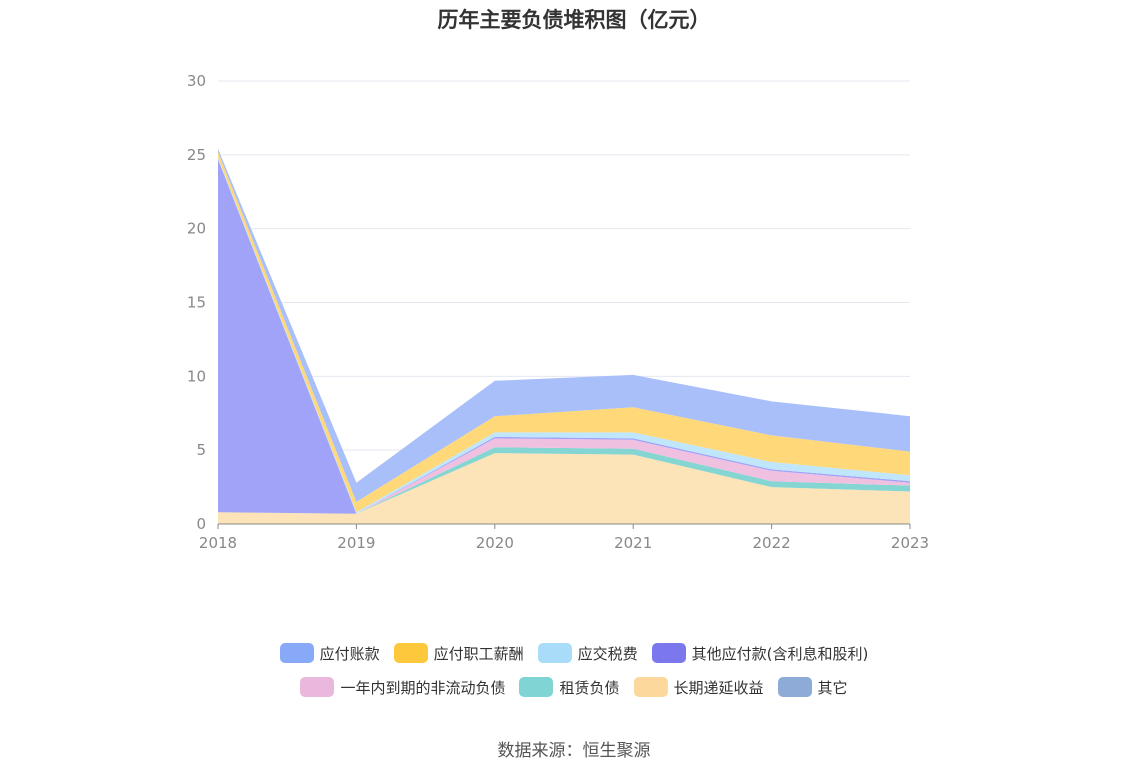 This screenshot has width=1148, height=776. I want to click on legend-row-2: 一年内到期的非流动负债 租赁负债 长期递延收益 其它, so click(574, 687).